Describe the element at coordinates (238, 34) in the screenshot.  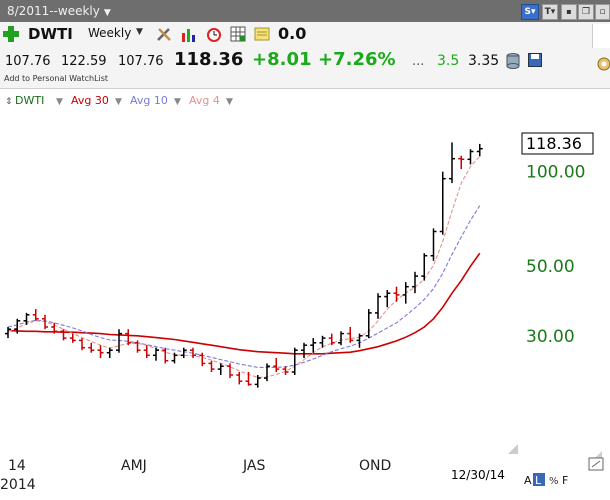
I see `grid-calculator-icon` at that location.